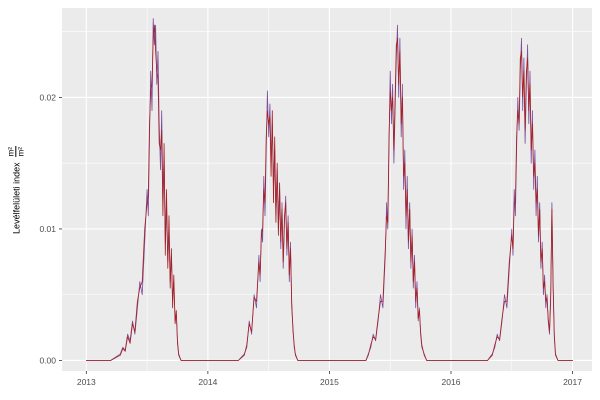  I want to click on y-axis-unit-fraction: m² m², so click(16, 152).